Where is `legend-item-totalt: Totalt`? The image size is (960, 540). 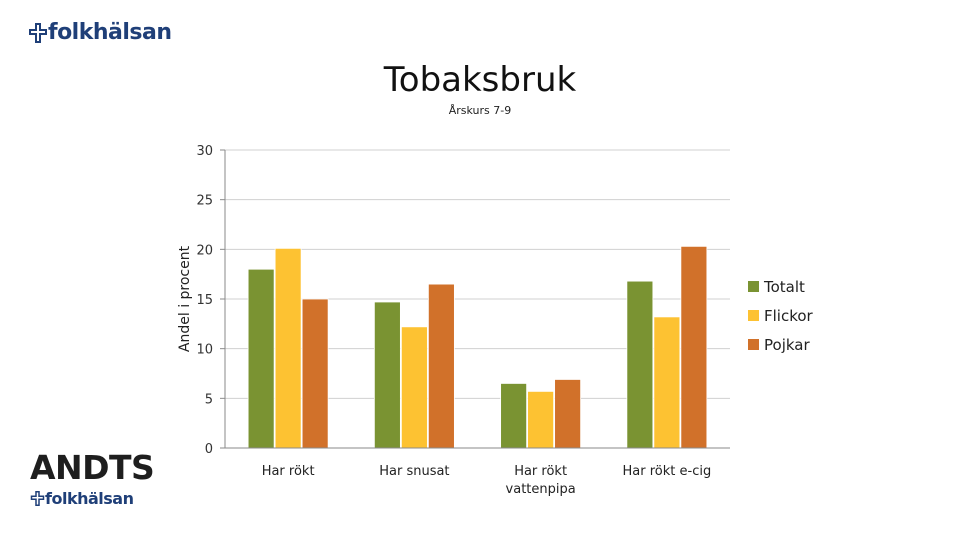
legend-item-totalt: Totalt is located at coordinates (780, 286).